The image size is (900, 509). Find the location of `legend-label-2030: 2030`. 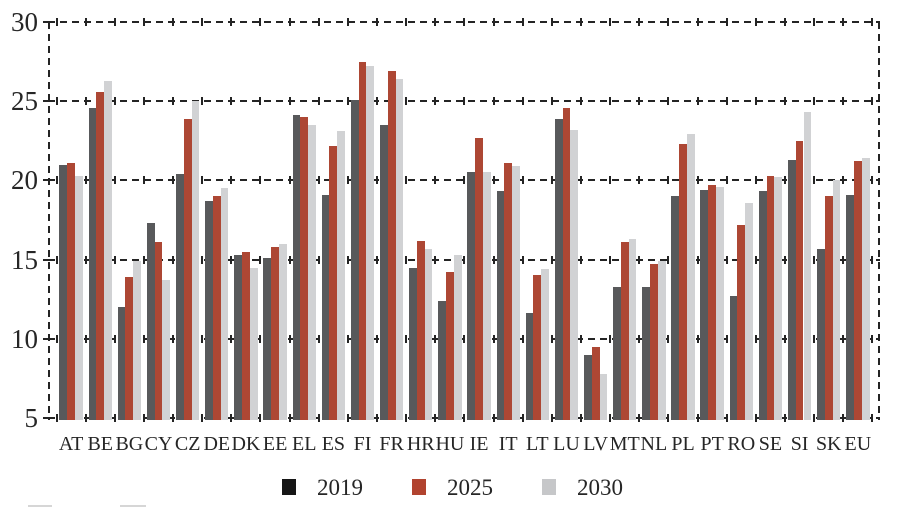

legend-label-2030: 2030 is located at coordinates (600, 487).